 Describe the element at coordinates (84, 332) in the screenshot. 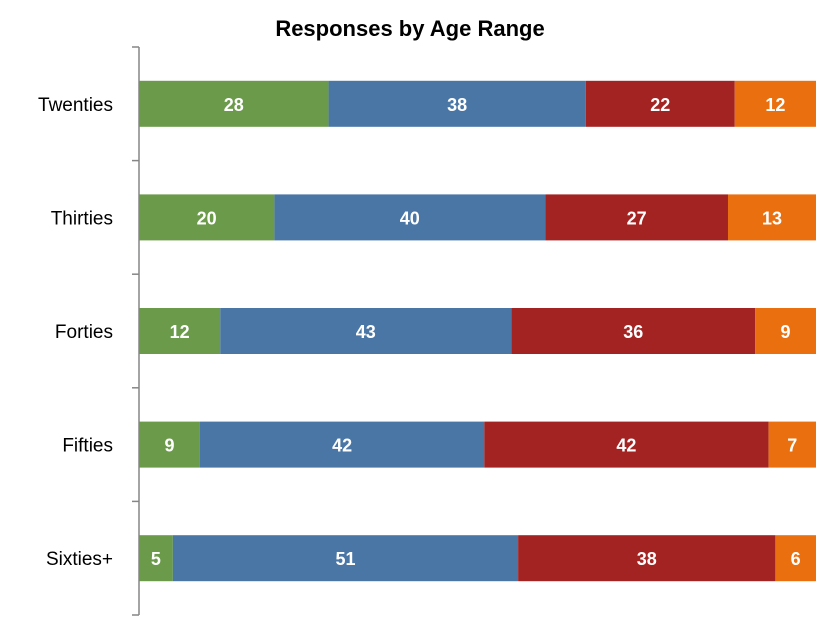

I see `category-label-forties: Forties` at that location.